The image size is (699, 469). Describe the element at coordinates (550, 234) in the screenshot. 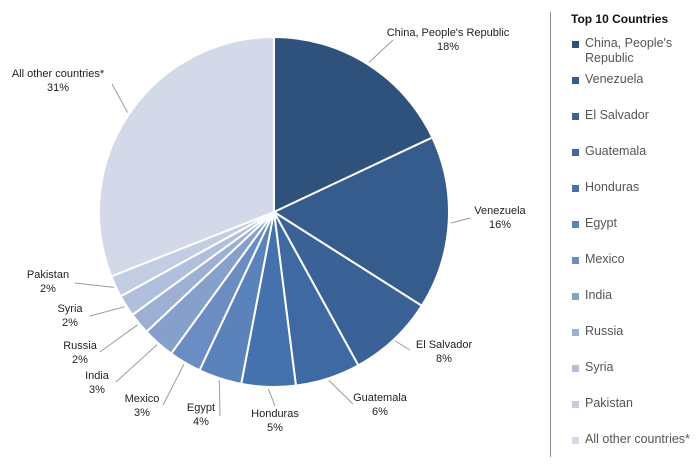

I see `legend-divider` at that location.